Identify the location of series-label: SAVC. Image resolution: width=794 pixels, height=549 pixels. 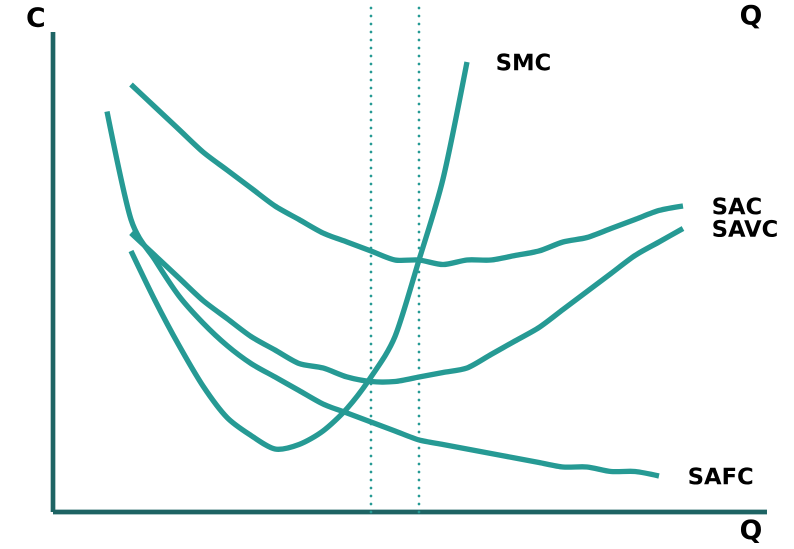
(745, 229).